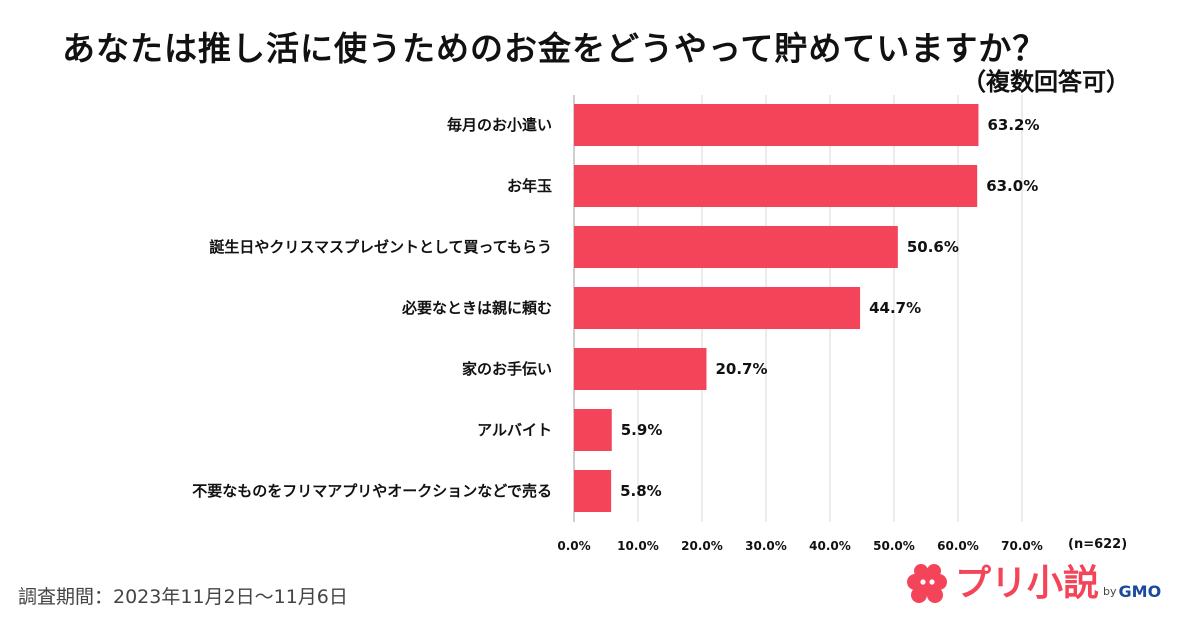  Describe the element at coordinates (894, 546) in the screenshot. I see `x-tick-label: 50.0%` at that location.